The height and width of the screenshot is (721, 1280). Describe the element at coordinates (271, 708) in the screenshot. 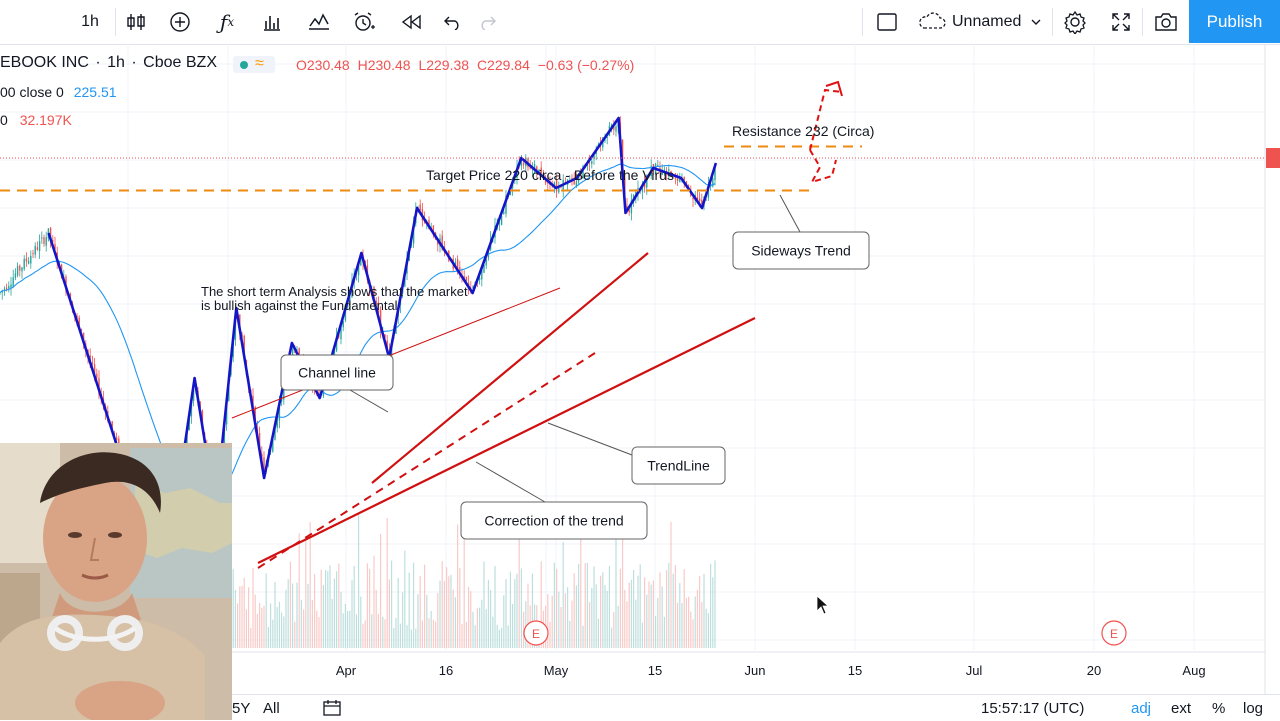

I see `range-all-button: All` at that location.